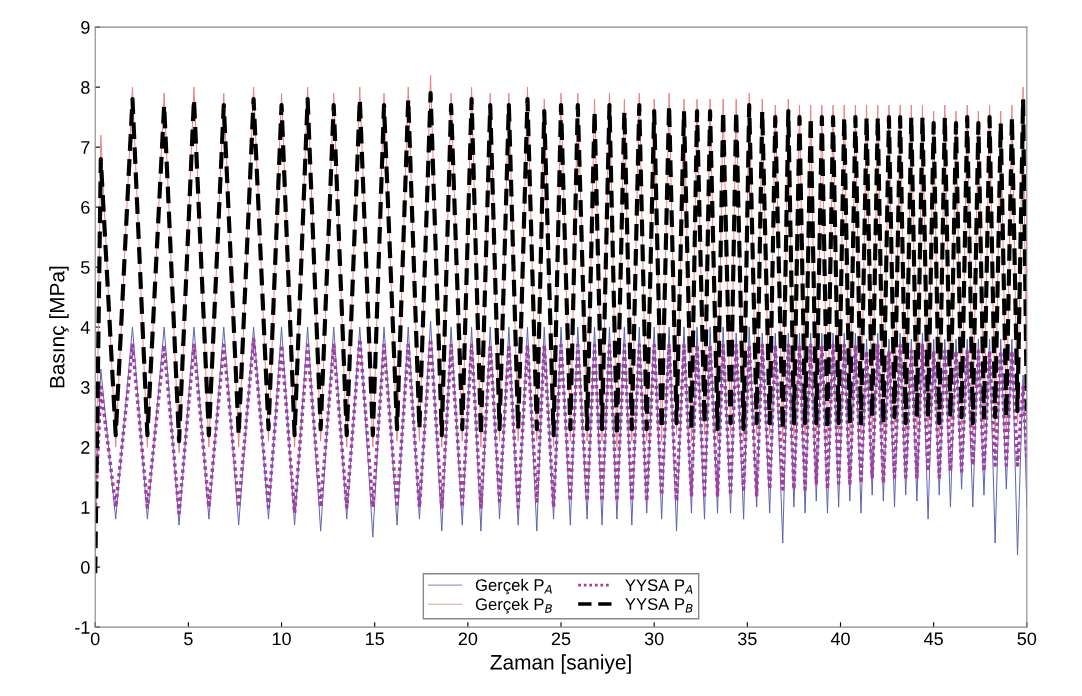 This screenshot has width=1082, height=696. Describe the element at coordinates (85, 567) in the screenshot. I see `y-tick-label: 0` at that location.